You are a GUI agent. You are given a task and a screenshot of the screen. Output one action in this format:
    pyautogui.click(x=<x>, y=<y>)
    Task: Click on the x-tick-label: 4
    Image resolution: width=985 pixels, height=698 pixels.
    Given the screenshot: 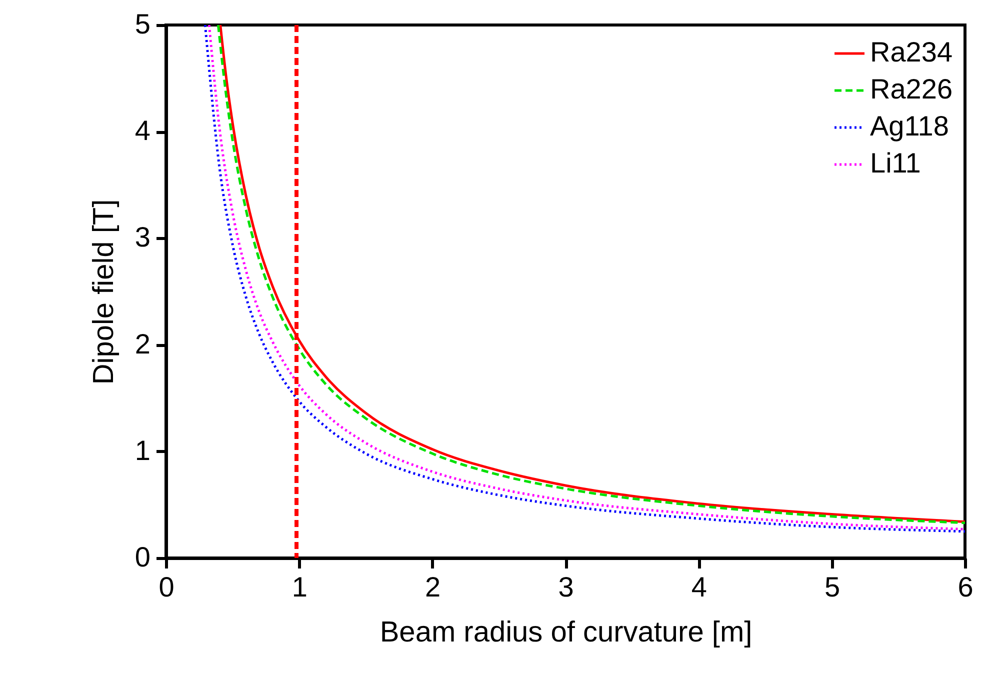 What is the action you would take?
    pyautogui.click(x=699, y=587)
    